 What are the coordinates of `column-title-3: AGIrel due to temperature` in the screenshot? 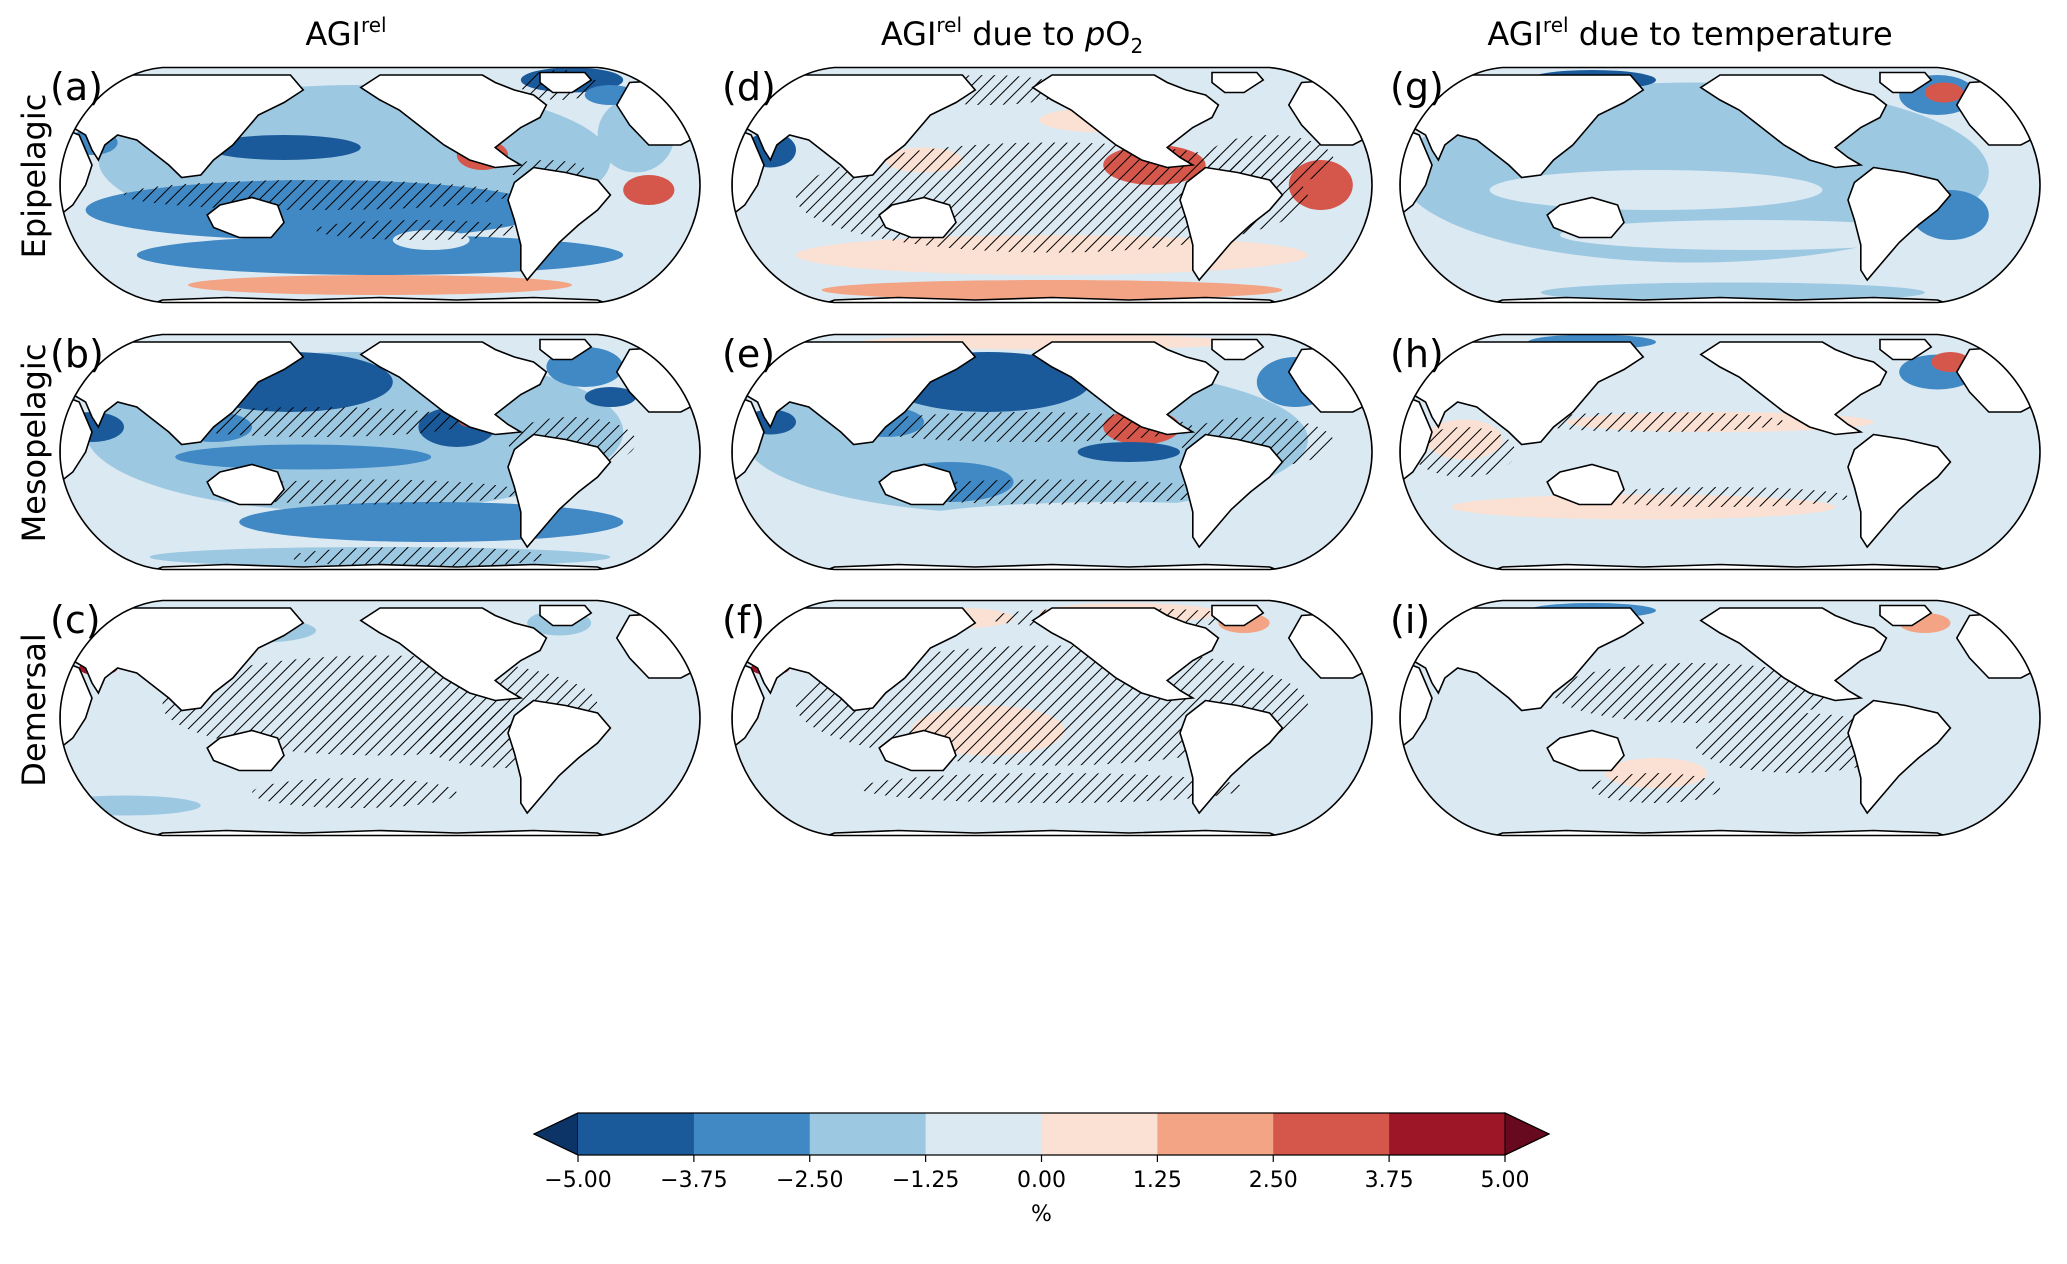 It's located at (1689, 33).